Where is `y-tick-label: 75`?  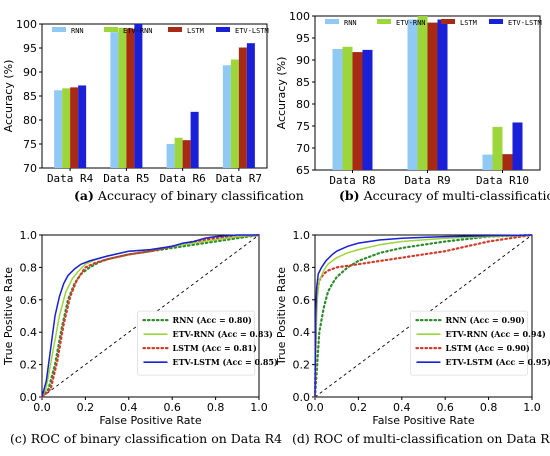
y-tick-label: 75 is located at coordinates (30, 144).